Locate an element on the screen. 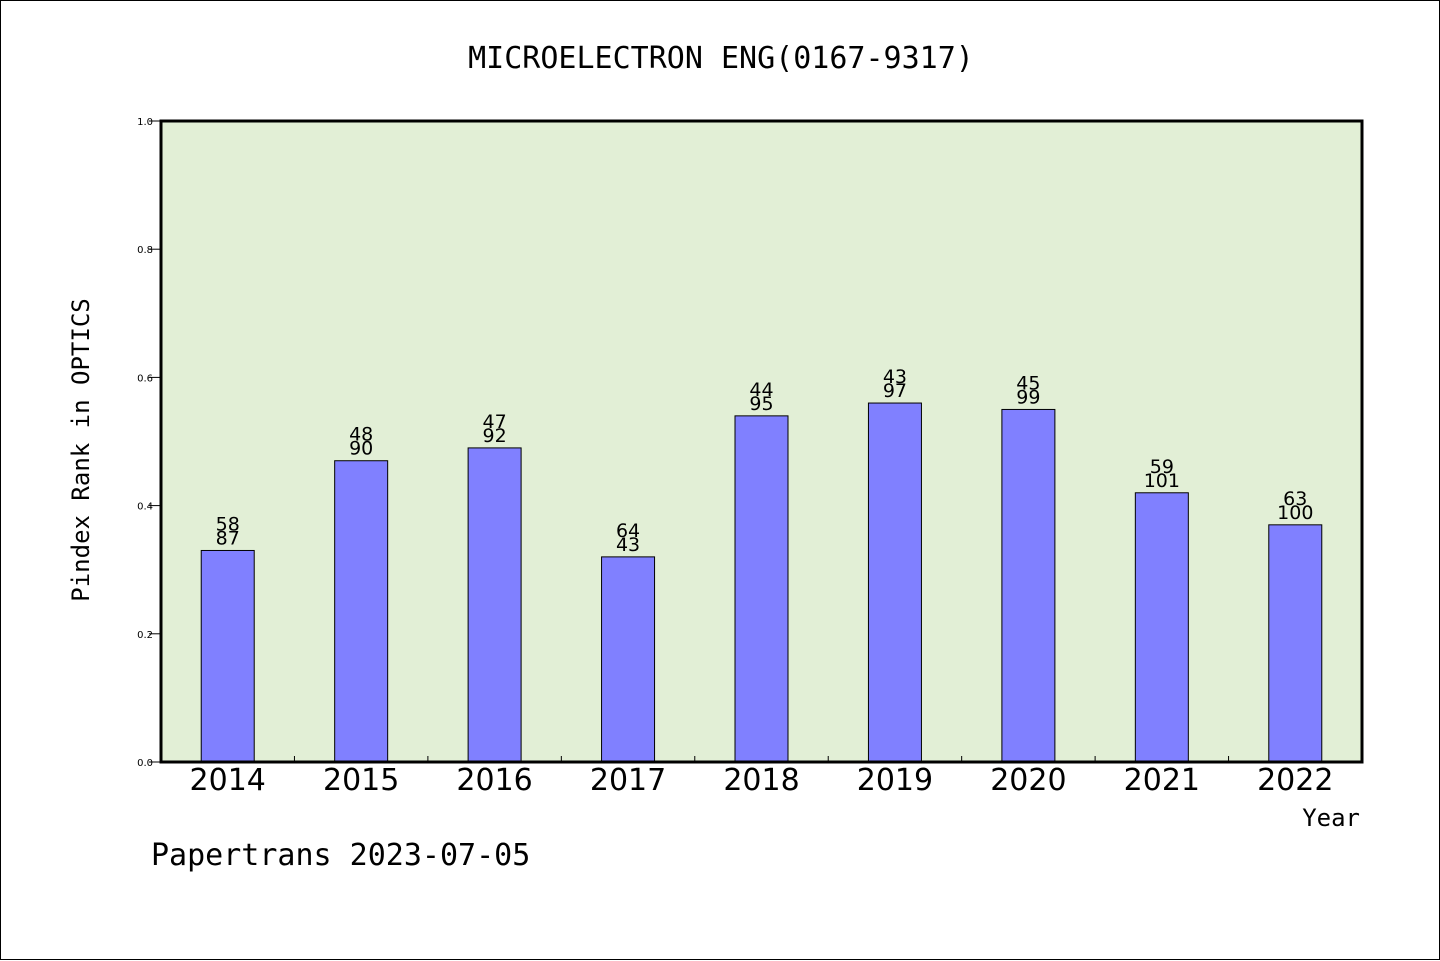  x-tick-label-2018: 2018 is located at coordinates (761, 780).